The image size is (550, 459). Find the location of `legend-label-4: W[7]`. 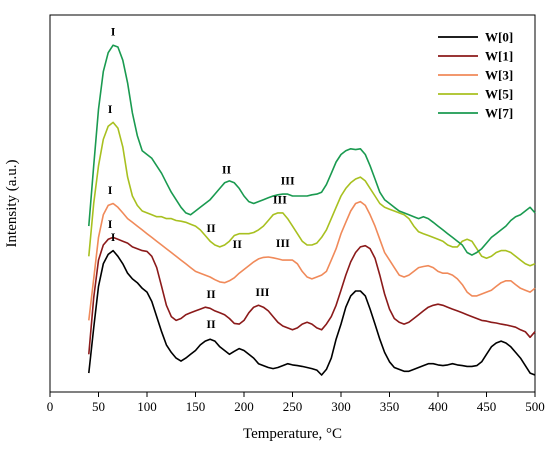

legend-label-4: W[7] is located at coordinates (499, 113).